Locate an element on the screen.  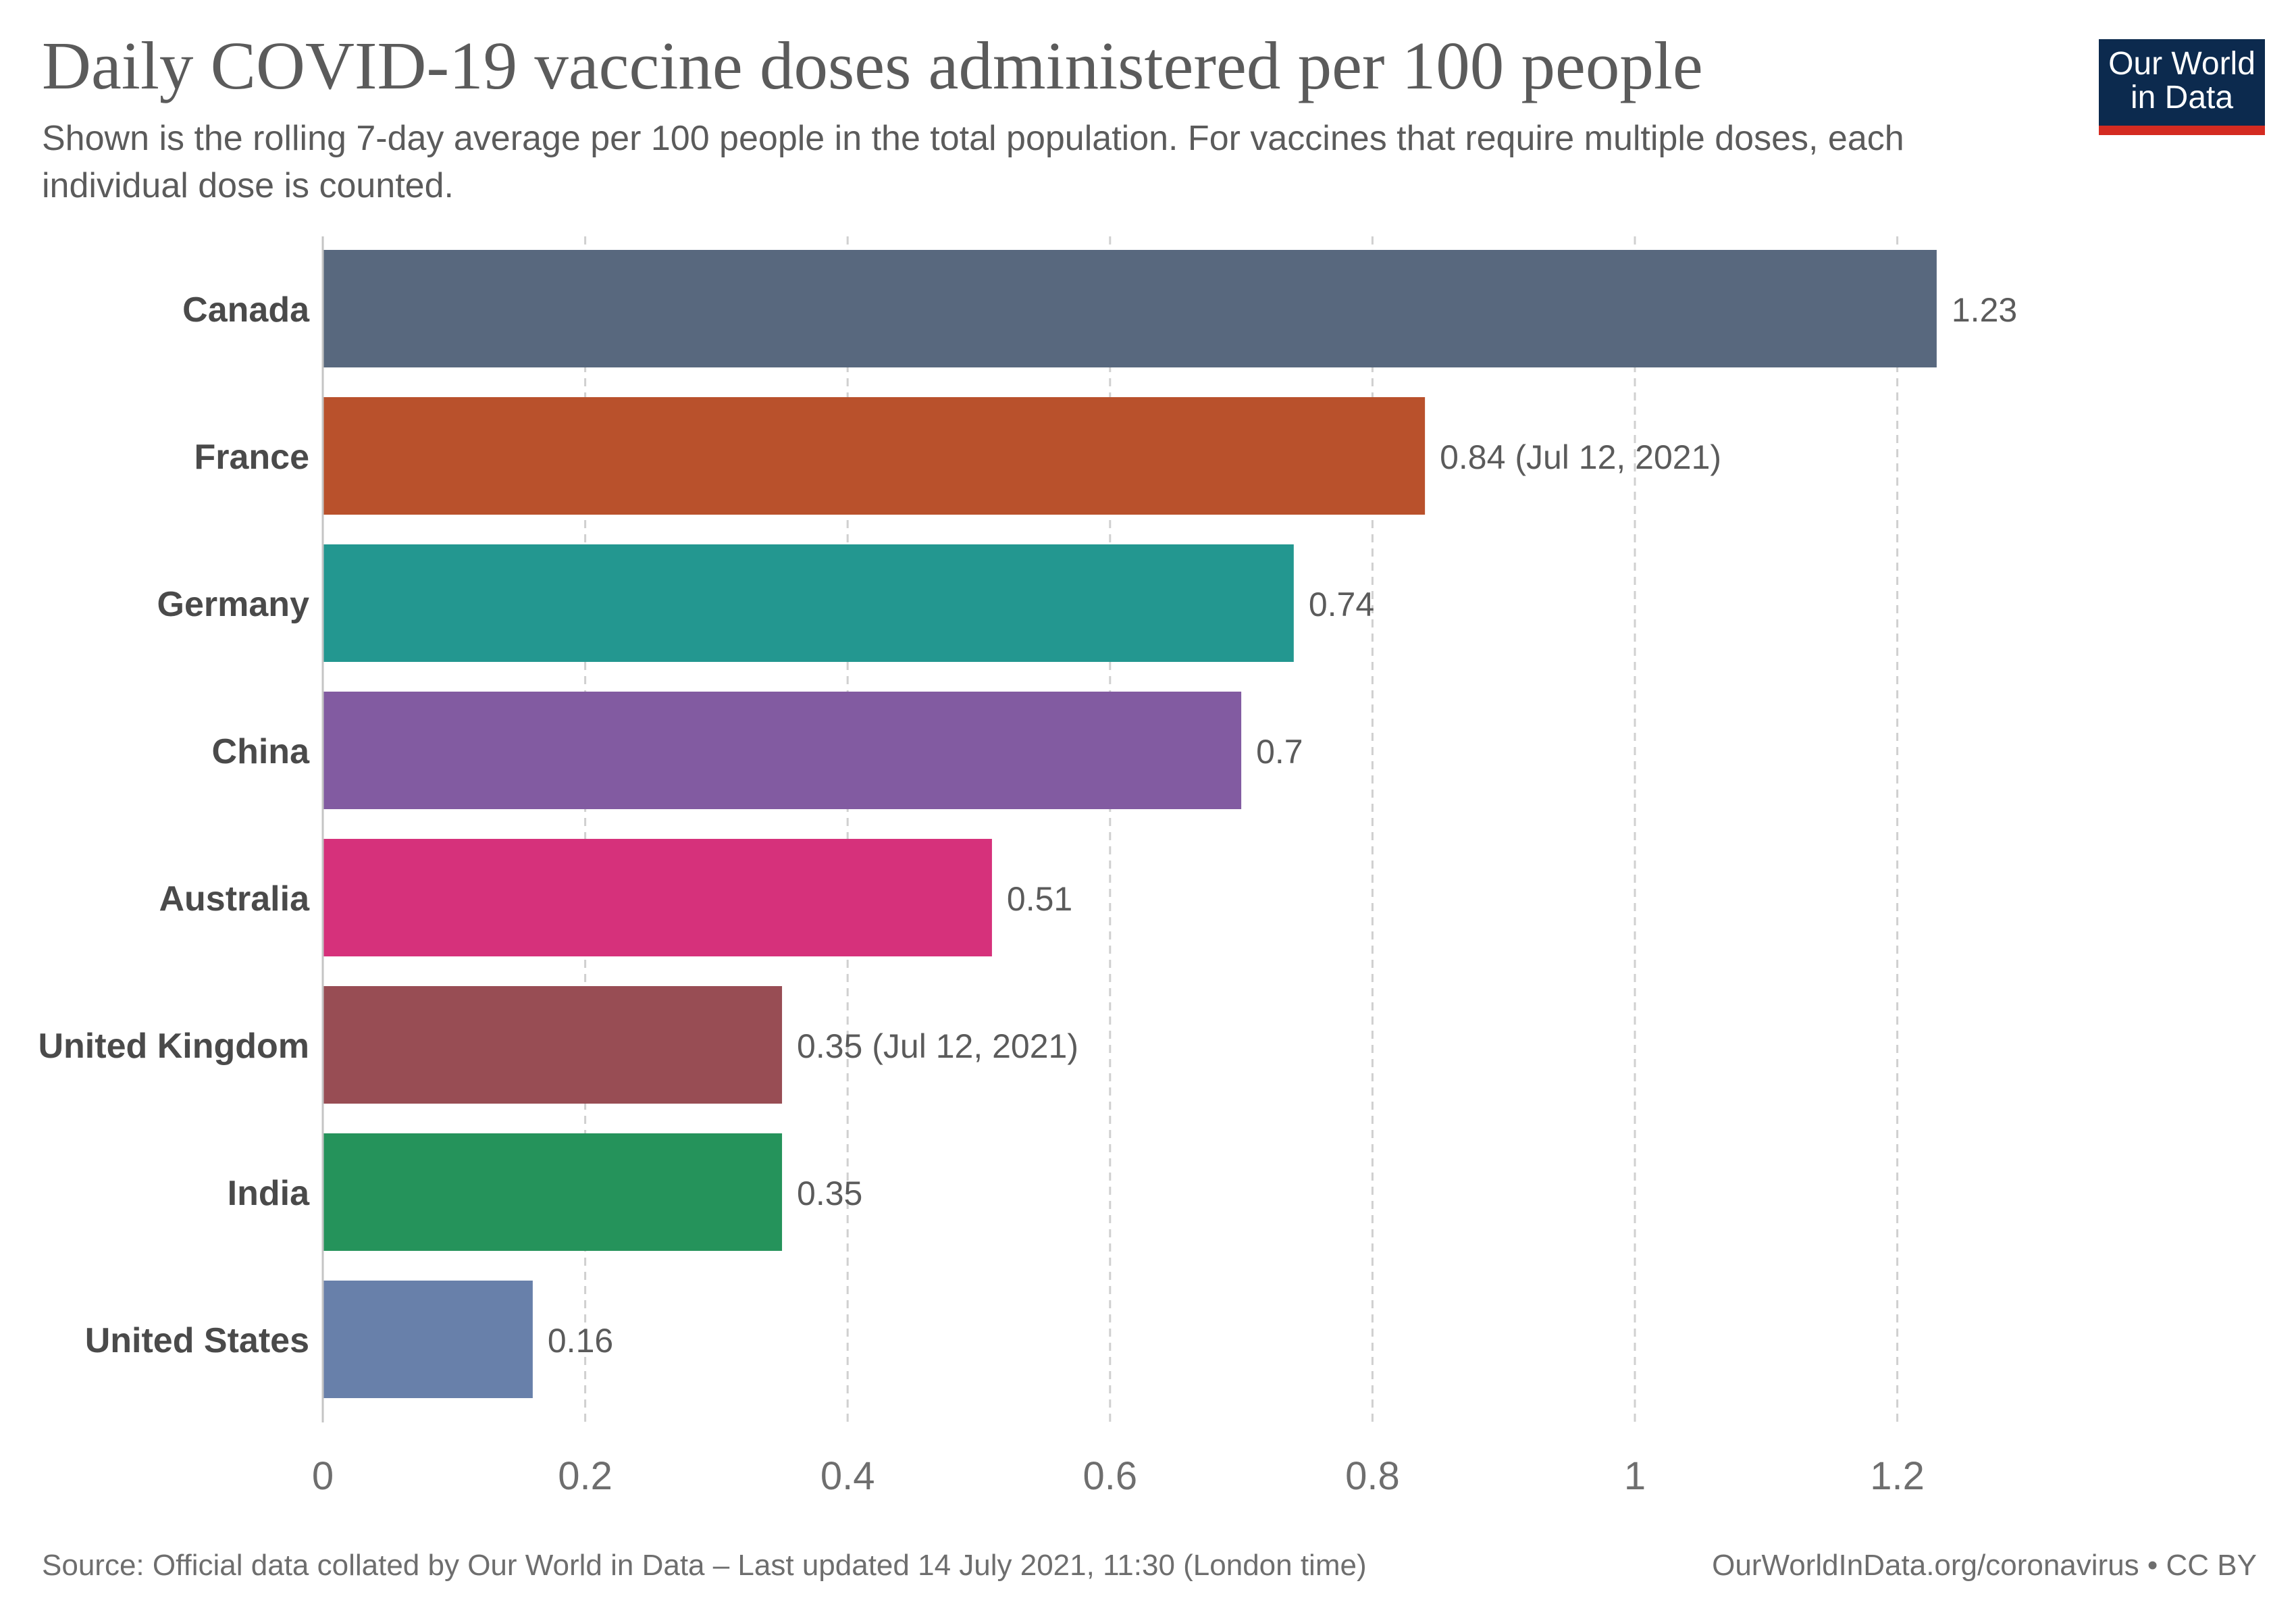
x-tick-label: 0.6 is located at coordinates (1109, 1476).